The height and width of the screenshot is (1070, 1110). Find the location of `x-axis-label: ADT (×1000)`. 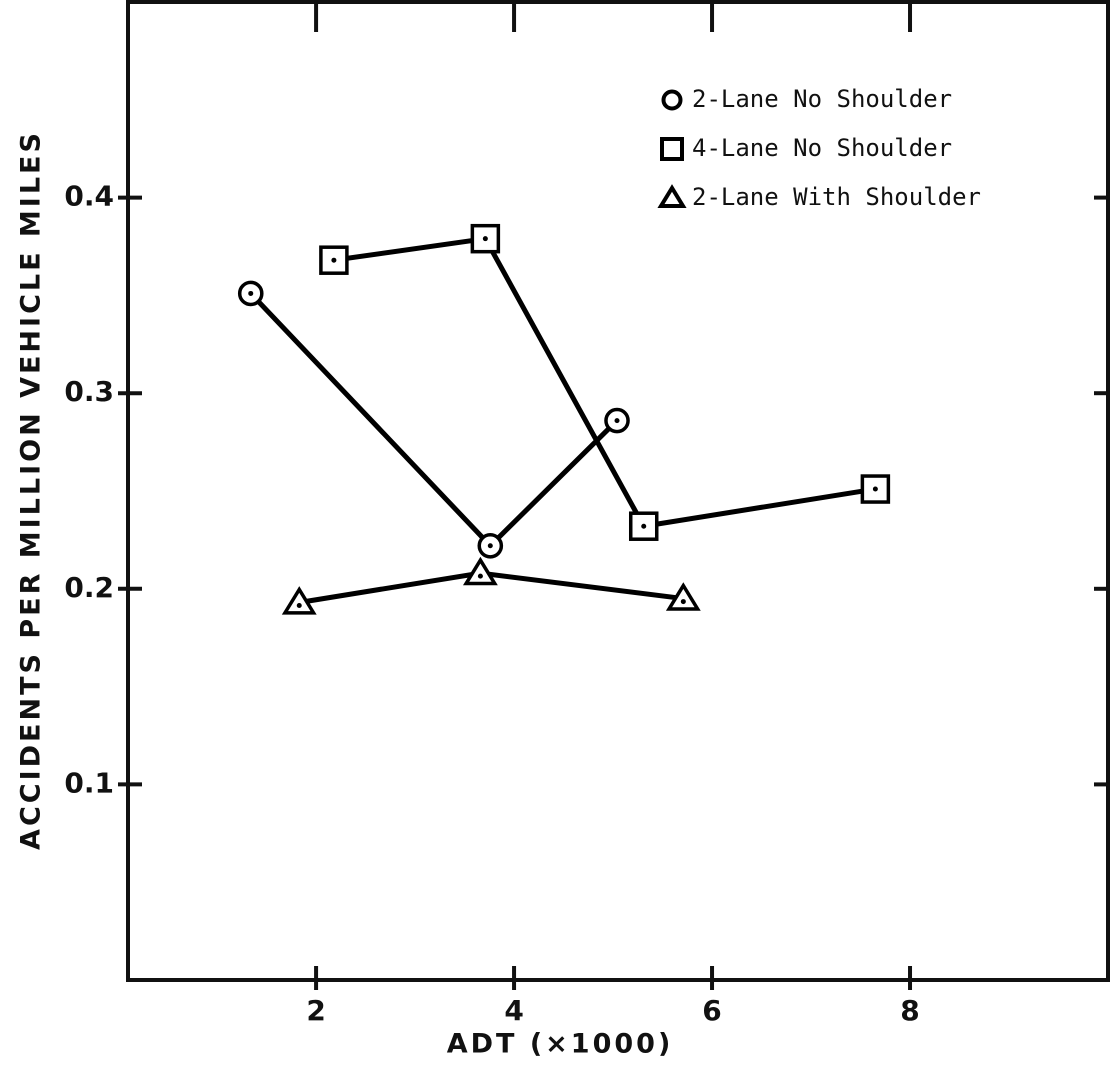

x-axis-label: ADT (×1000) is located at coordinates (560, 1044).